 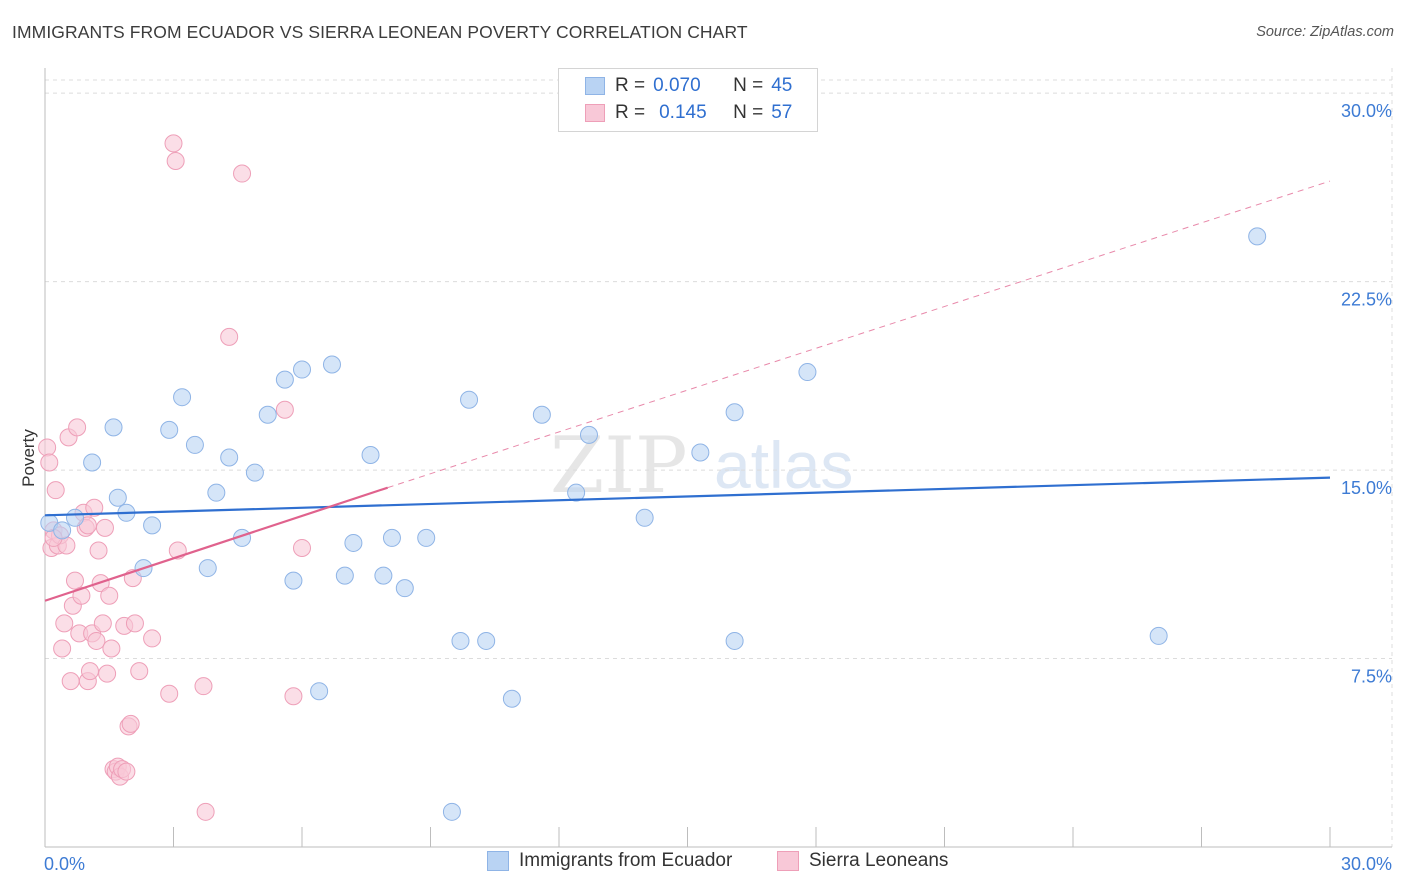 I want to click on legend-row-sierra-leonean: R = 0.145 N = 57, so click(x=688, y=113).